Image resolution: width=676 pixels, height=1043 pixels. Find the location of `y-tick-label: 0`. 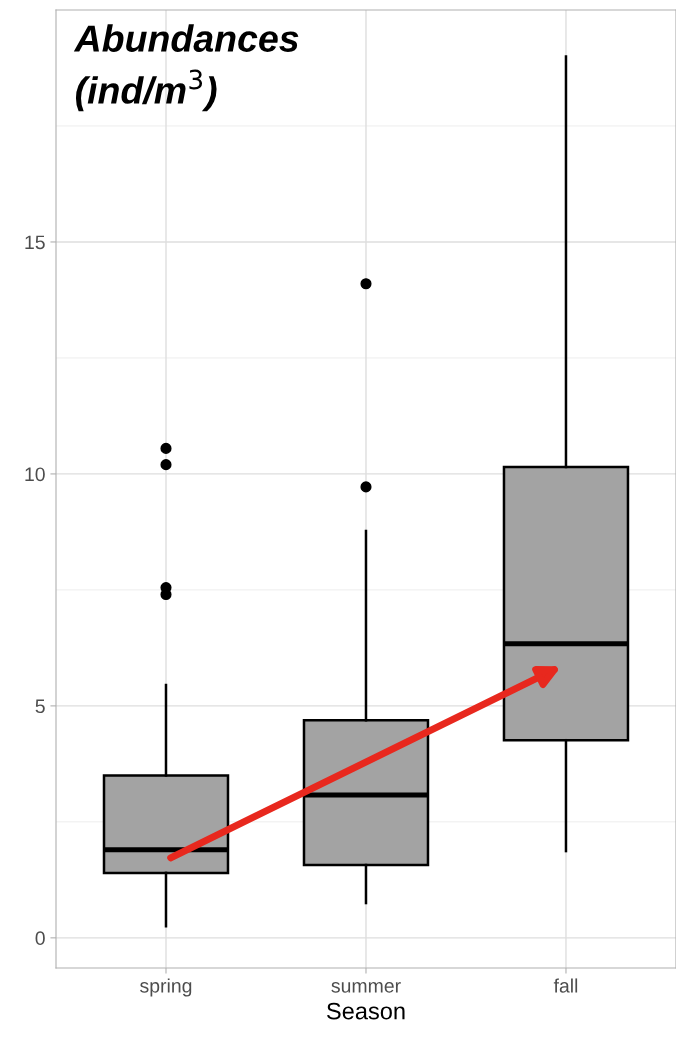

y-tick-label: 0 is located at coordinates (40, 938).